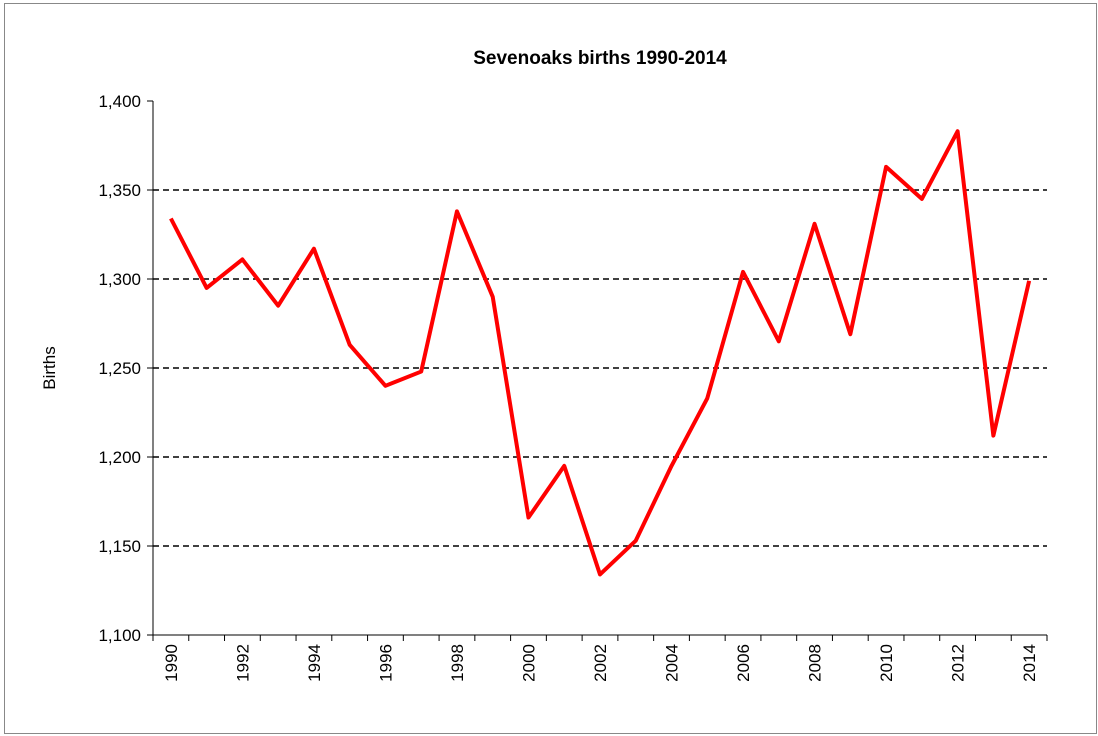  I want to click on x-tick-label: 1998, so click(457, 663).